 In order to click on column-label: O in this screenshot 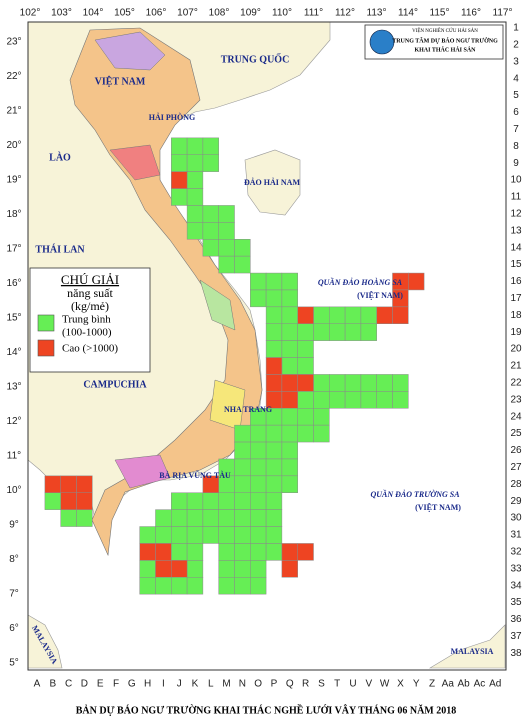, I will do `click(258, 684)`.